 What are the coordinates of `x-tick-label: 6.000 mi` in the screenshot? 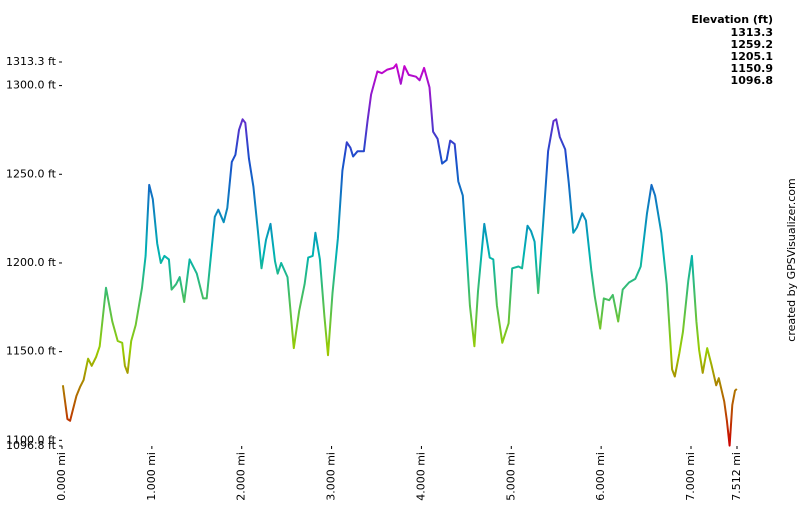 It's located at (600, 476).